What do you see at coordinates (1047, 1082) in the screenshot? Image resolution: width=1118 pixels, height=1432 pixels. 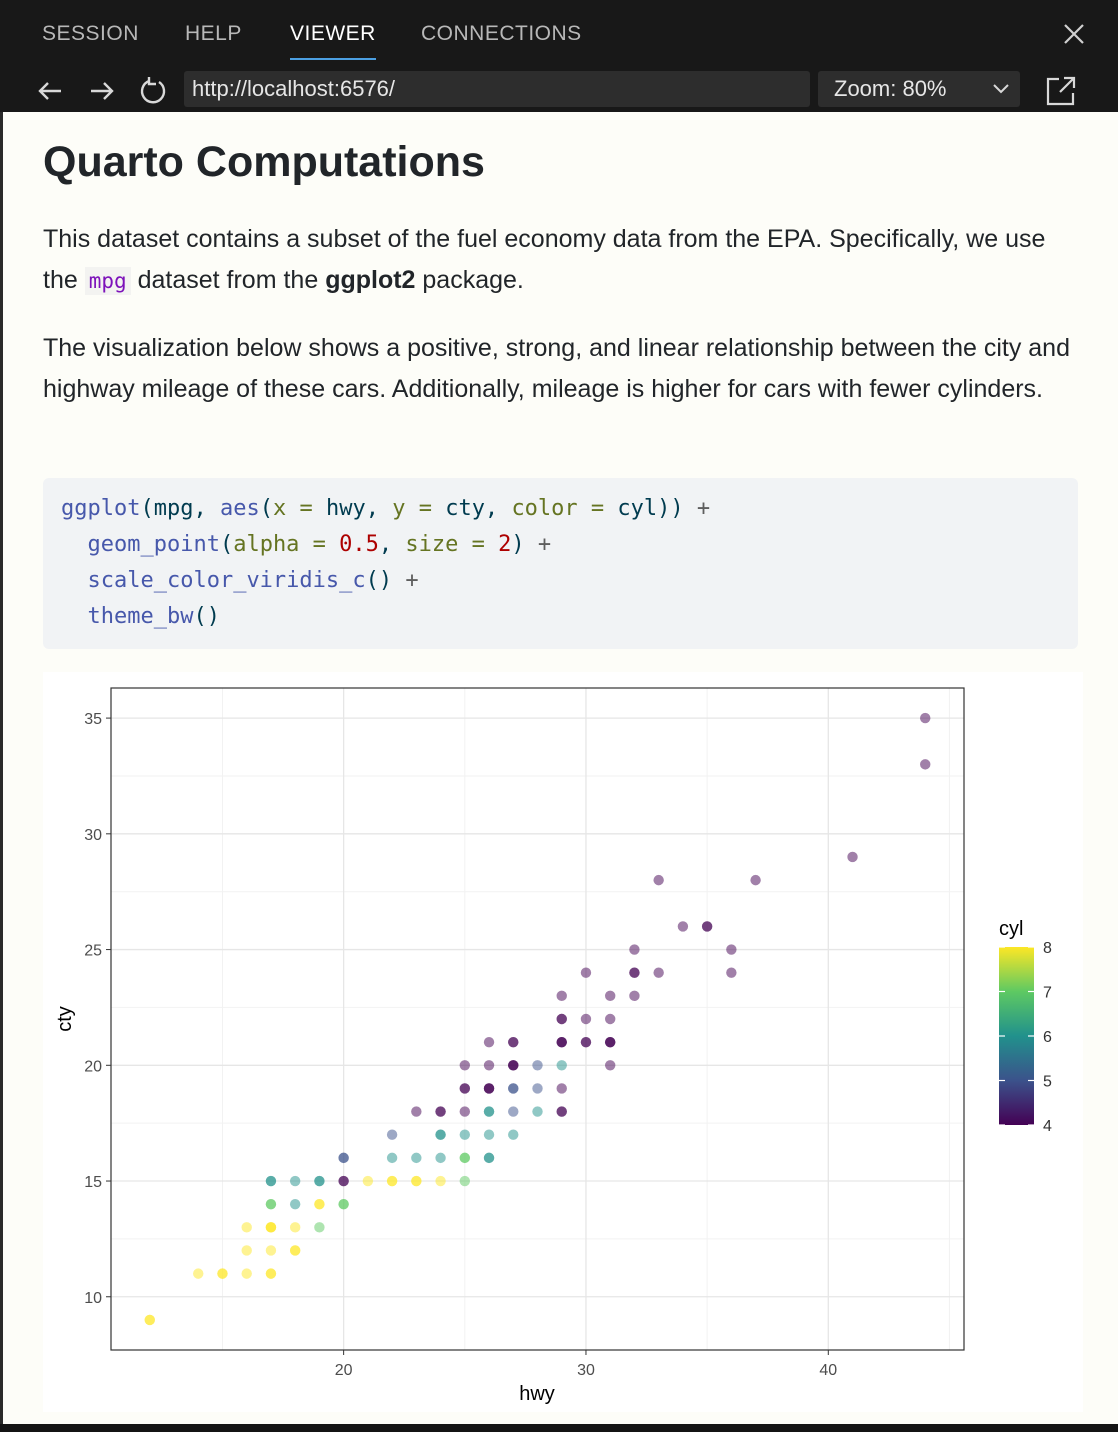 I see `legend-tick-label: 5` at bounding box center [1047, 1082].